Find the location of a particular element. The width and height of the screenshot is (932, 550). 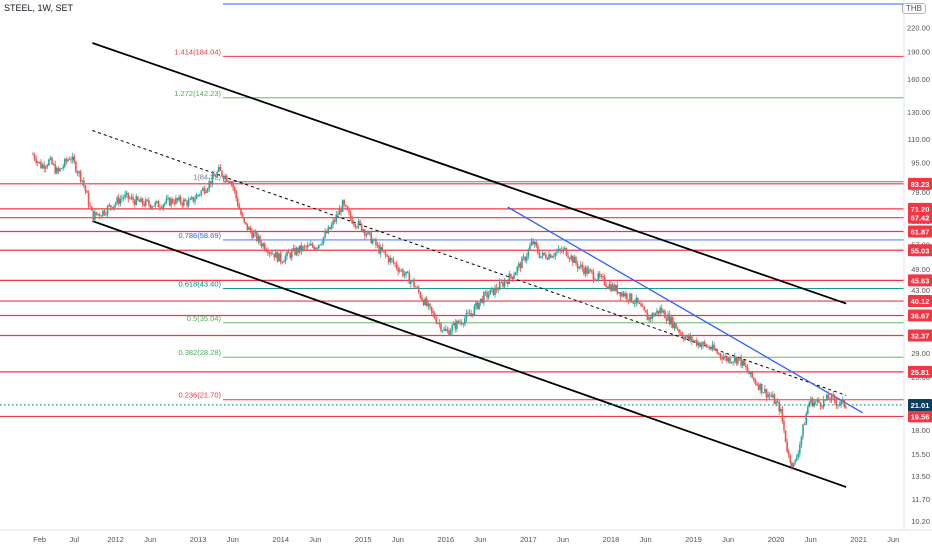

trendline-downtrend is located at coordinates (685, 310).